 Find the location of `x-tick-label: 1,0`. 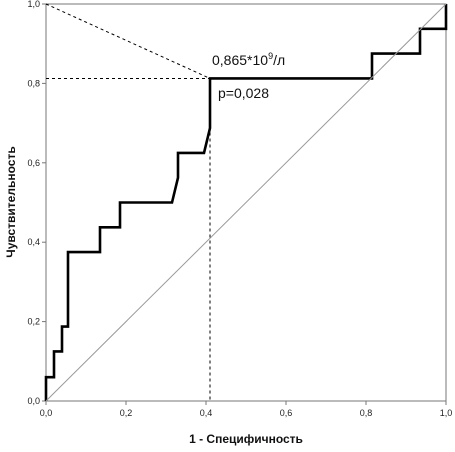

x-tick-label: 1,0 is located at coordinates (446, 413).